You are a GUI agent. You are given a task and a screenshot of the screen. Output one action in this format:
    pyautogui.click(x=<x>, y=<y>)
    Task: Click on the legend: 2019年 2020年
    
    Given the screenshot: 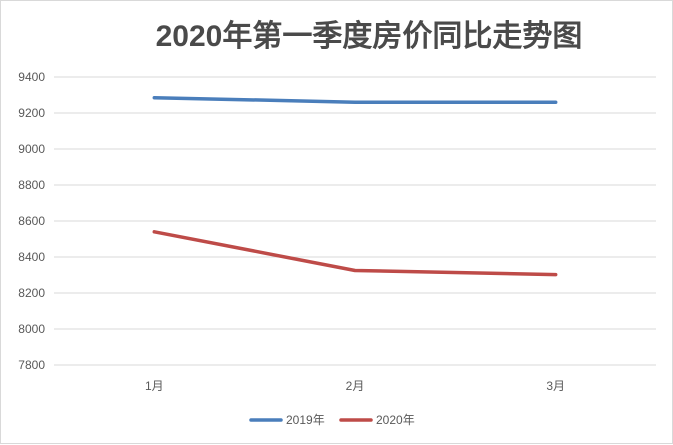 What is the action you would take?
    pyautogui.click(x=333, y=420)
    